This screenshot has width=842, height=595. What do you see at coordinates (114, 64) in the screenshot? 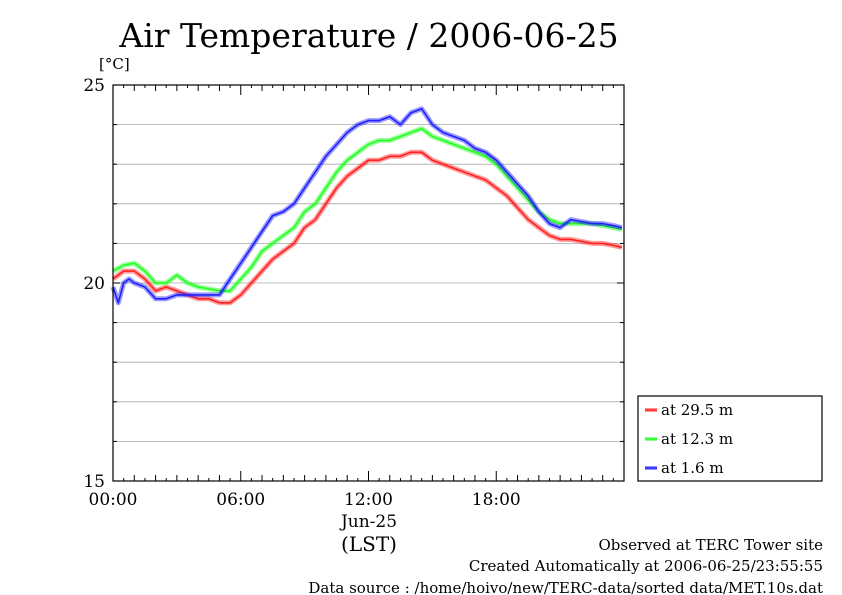
I see `y-axis-label: [°C]` at bounding box center [114, 64].